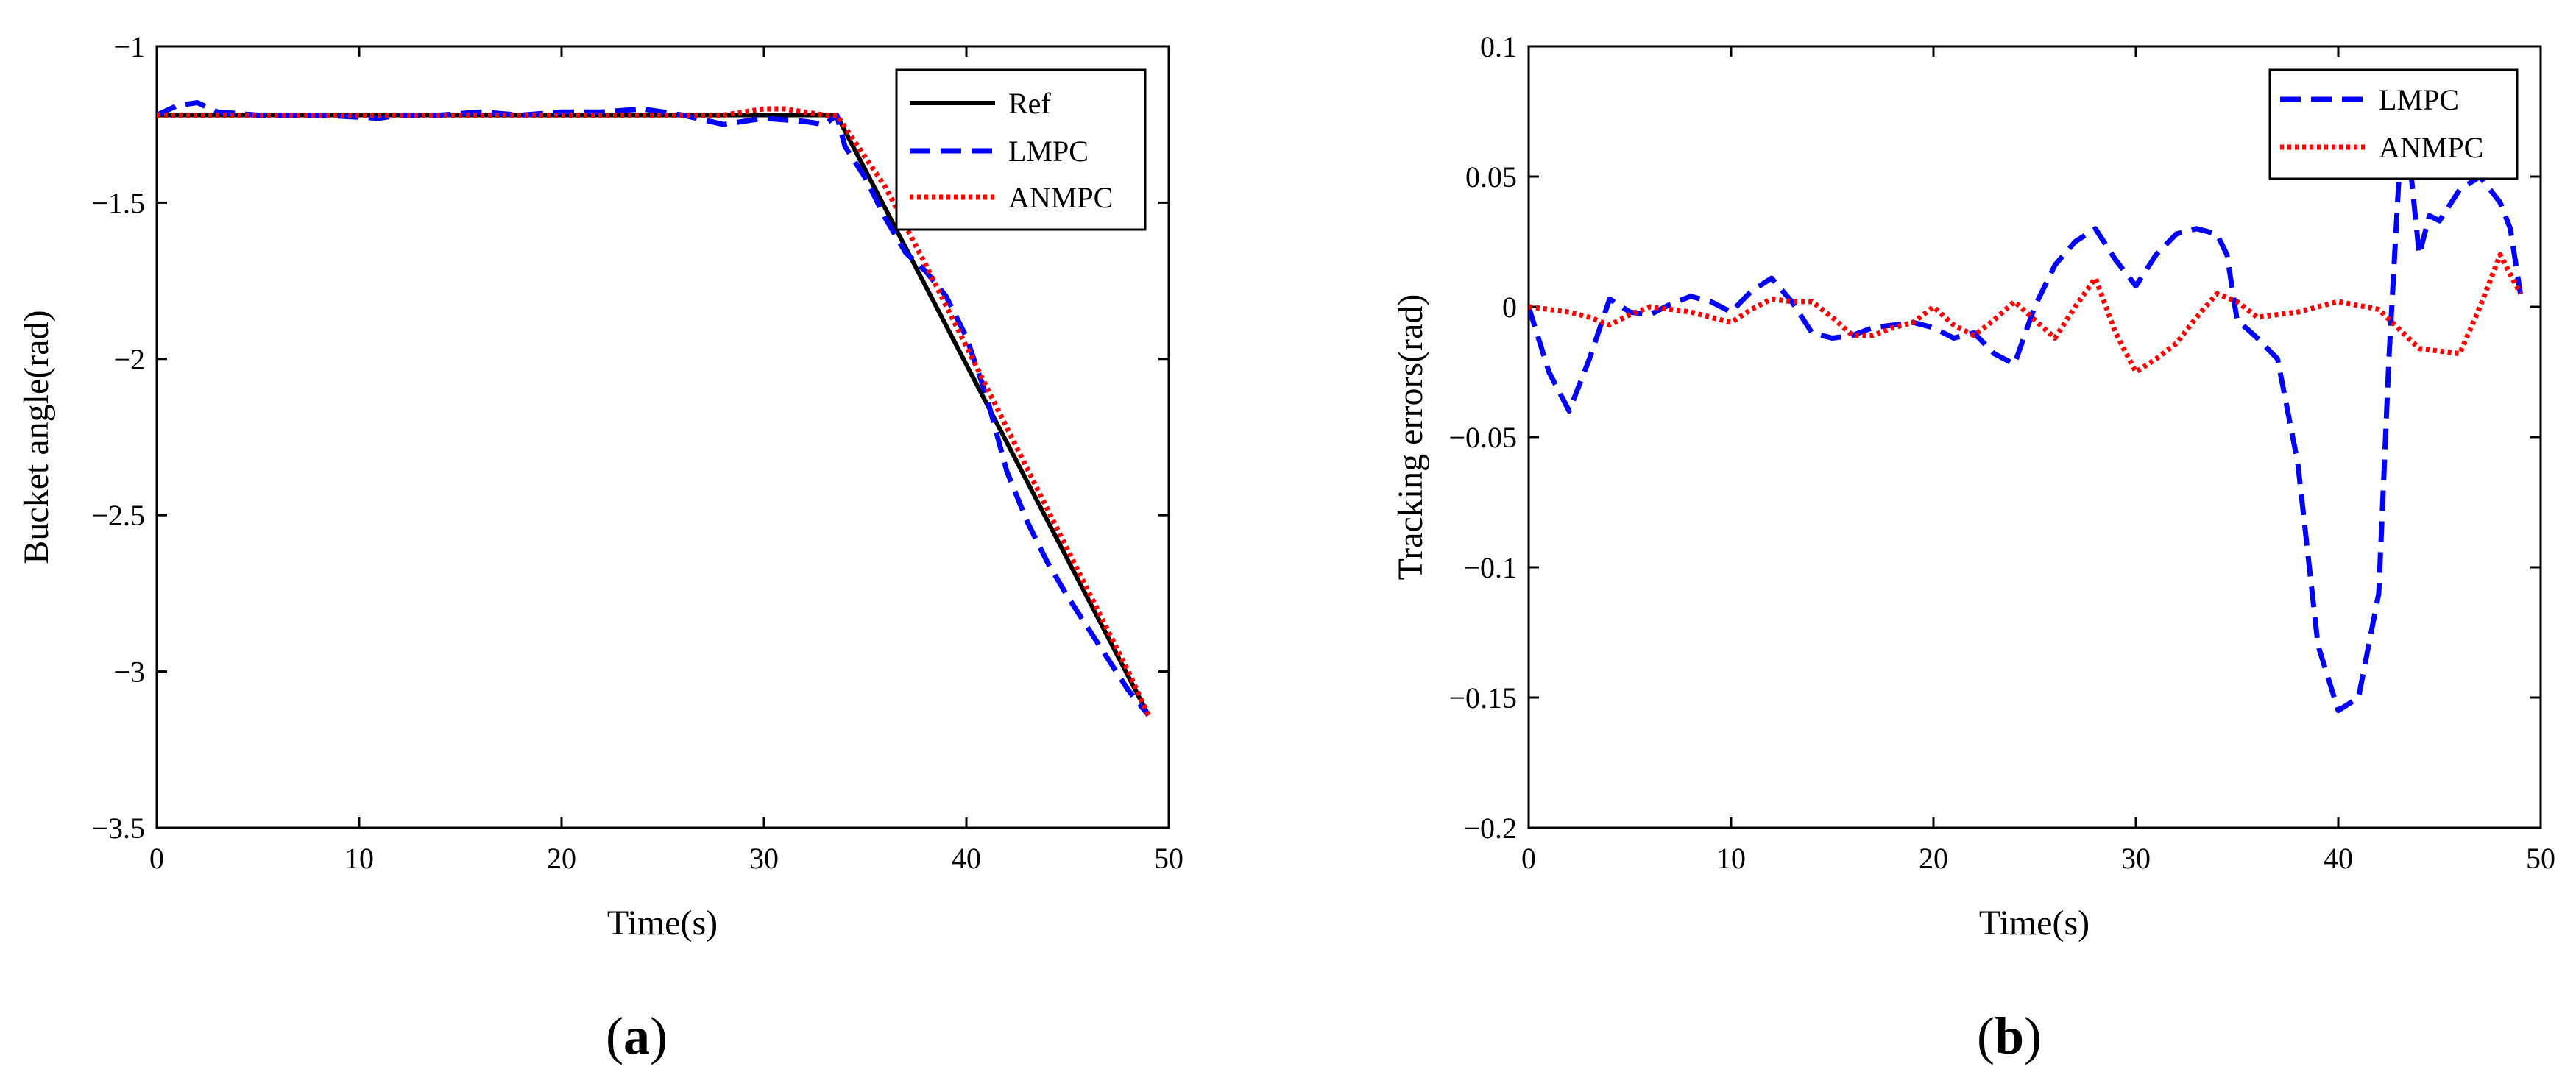 This screenshot has height=1075, width=2576. I want to click on x-tick-label-a-0: 0, so click(156, 858).